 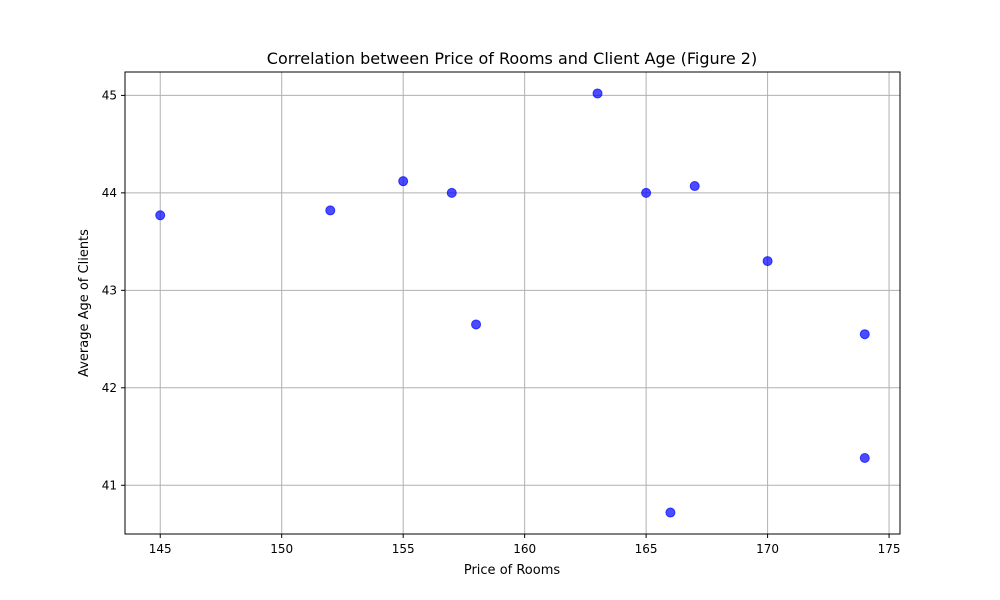 I want to click on x-tick-label: 170, so click(x=767, y=549).